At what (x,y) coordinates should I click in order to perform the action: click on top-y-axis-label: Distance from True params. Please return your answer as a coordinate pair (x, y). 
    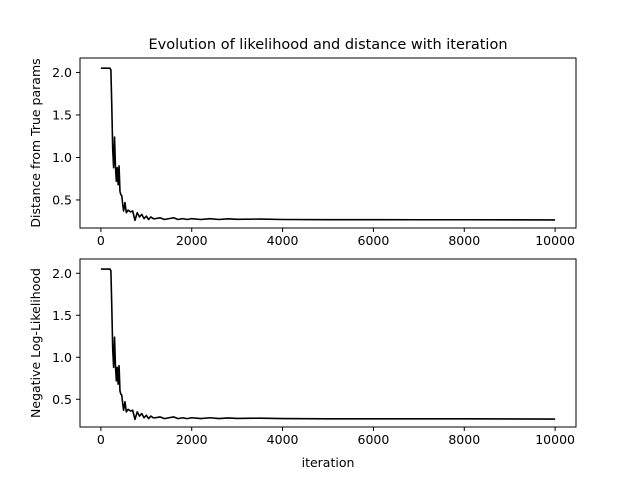
    Looking at the image, I should click on (35, 142).